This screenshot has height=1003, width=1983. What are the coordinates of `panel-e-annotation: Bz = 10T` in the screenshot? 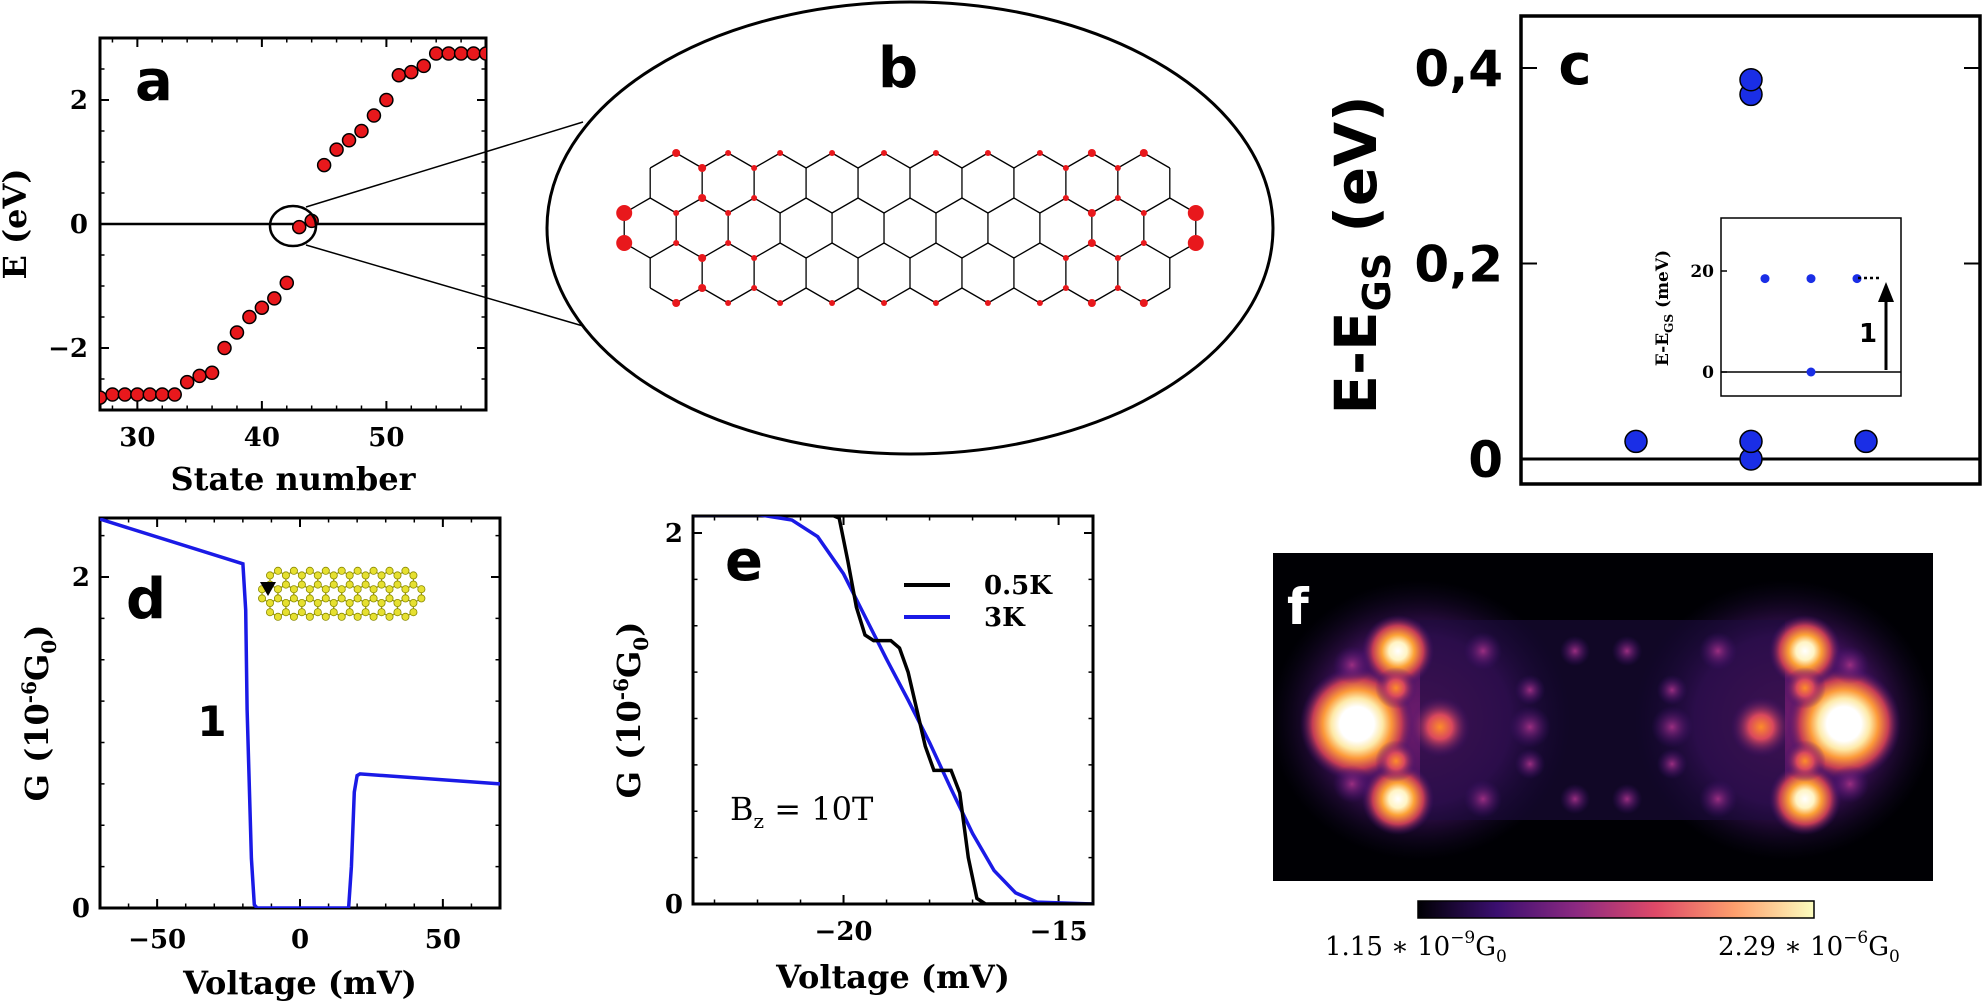 It's located at (802, 811).